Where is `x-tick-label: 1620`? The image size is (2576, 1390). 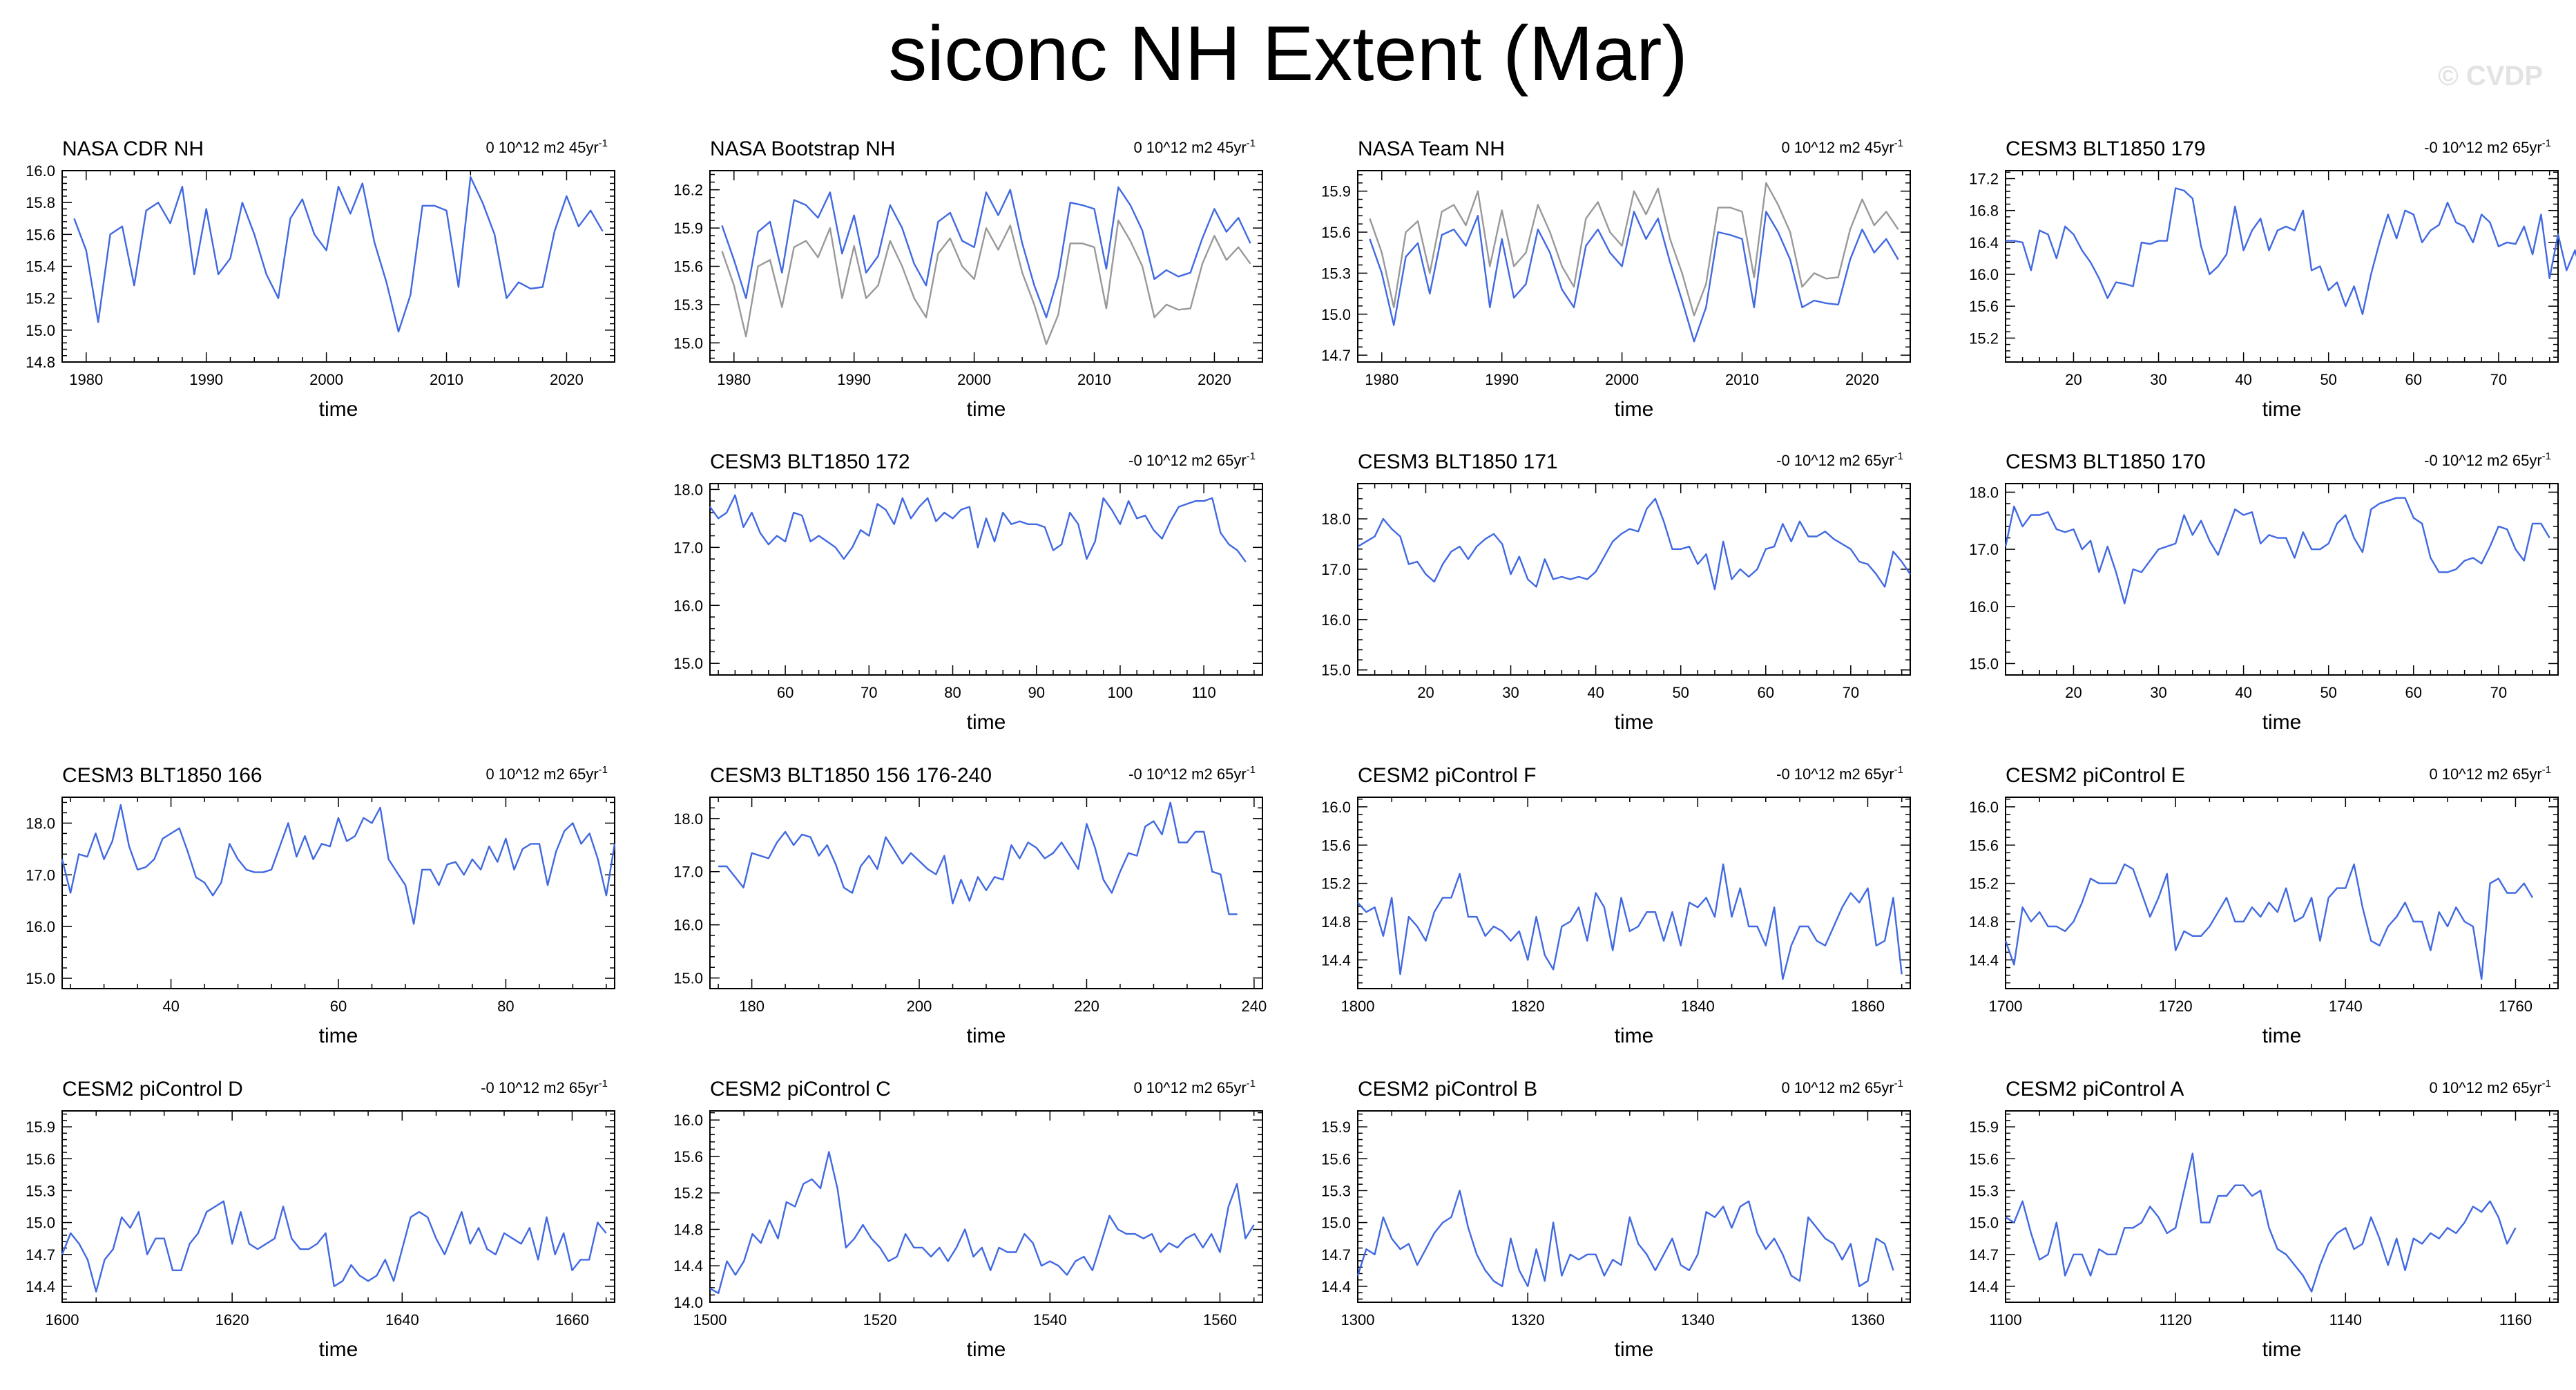 x-tick-label: 1620 is located at coordinates (232, 1320).